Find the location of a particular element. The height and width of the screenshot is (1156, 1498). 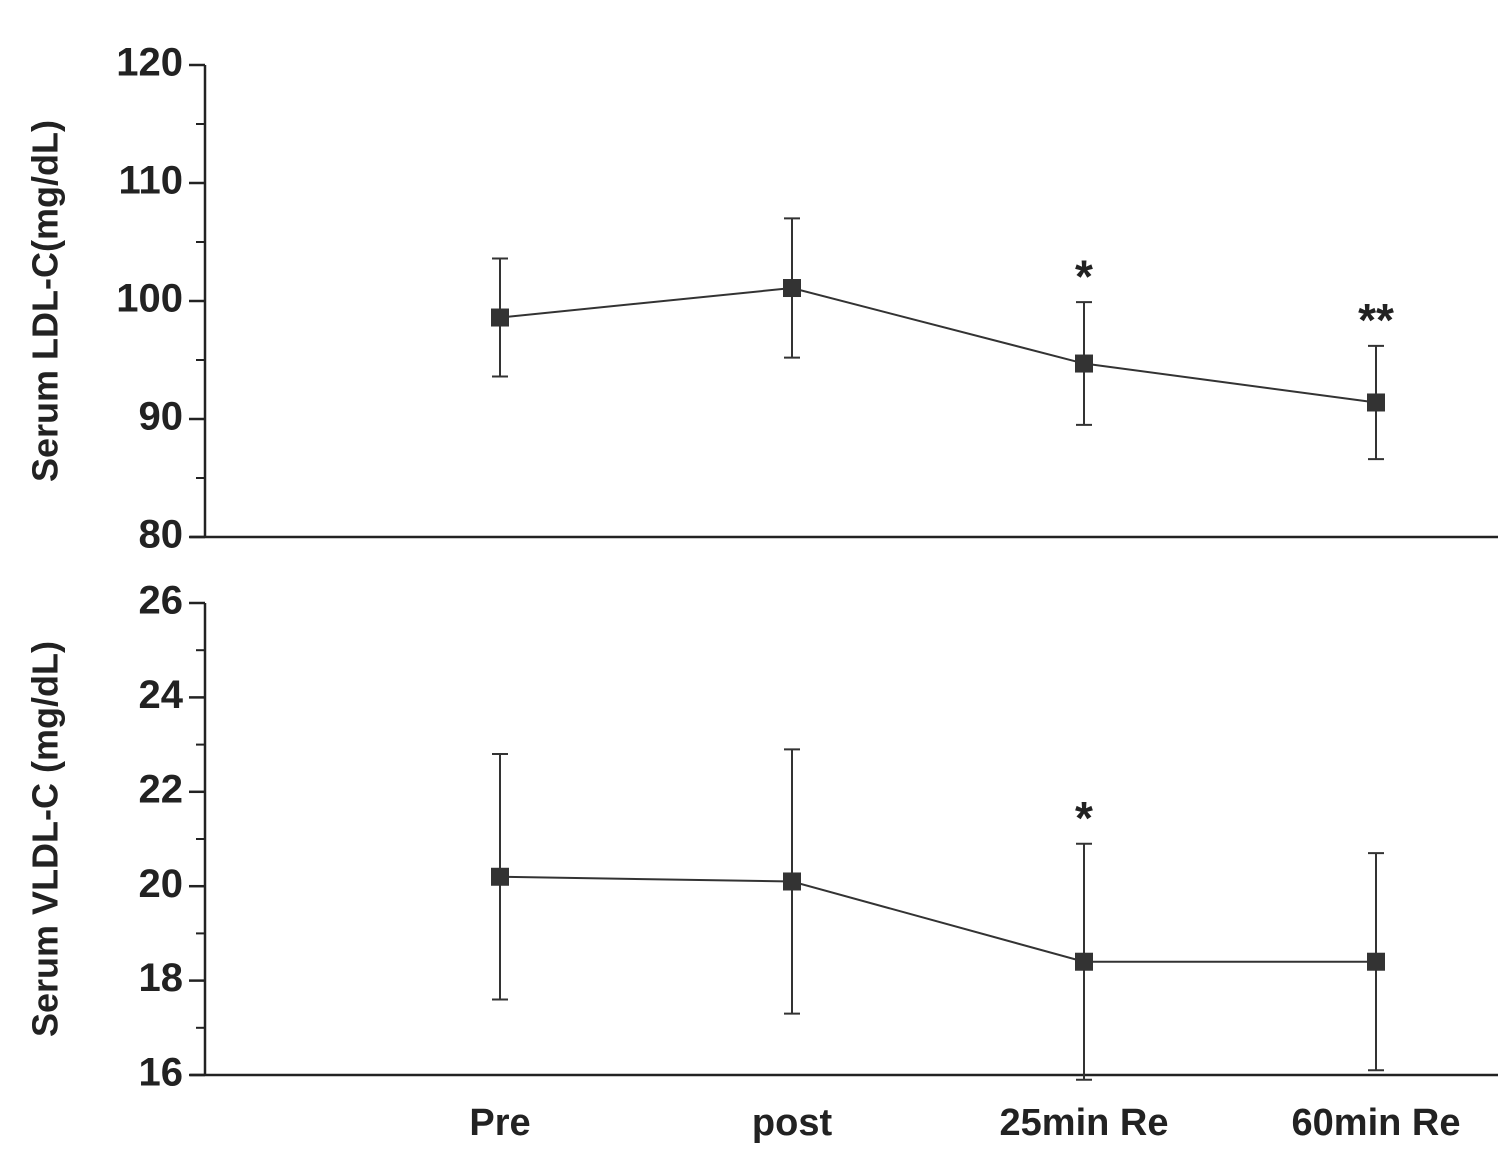

y-axis-label: Serum VLDL-C (mg/dL) is located at coordinates (45, 839).